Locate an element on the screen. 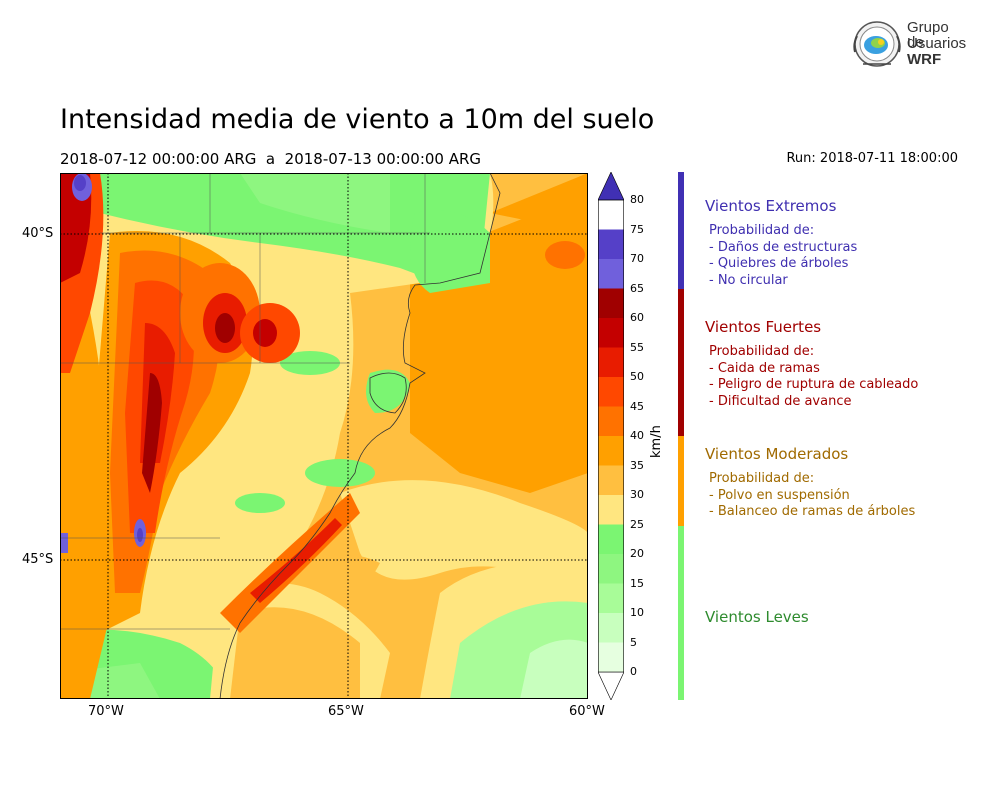 The height and width of the screenshot is (800, 1000). legend-fuertes-prob: Probabilidad de: is located at coordinates (762, 351).